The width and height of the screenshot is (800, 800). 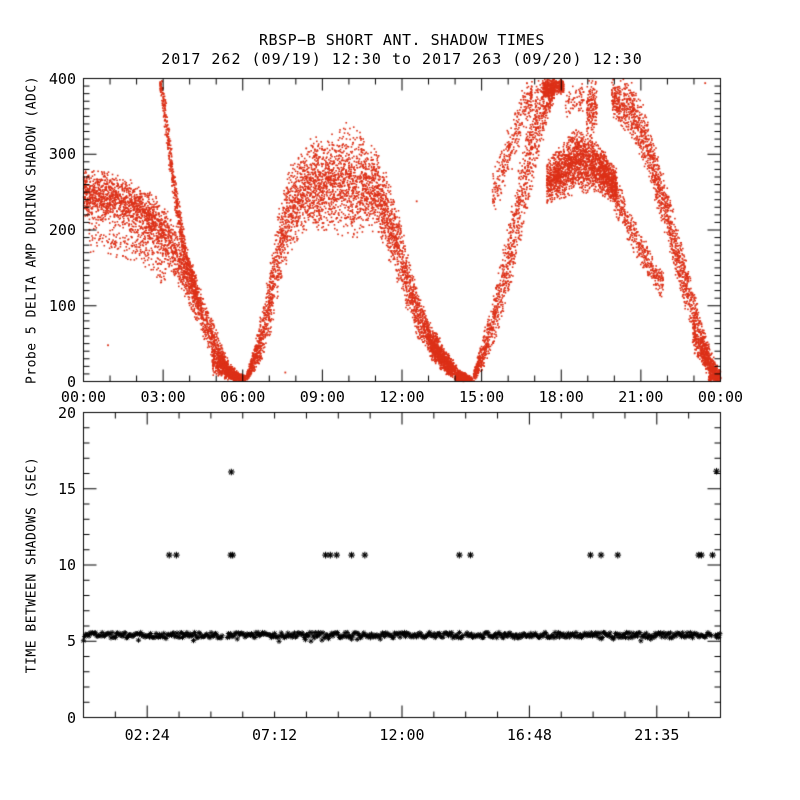 What do you see at coordinates (641, 397) in the screenshot?
I see `top-x-tick-label: 21:00` at bounding box center [641, 397].